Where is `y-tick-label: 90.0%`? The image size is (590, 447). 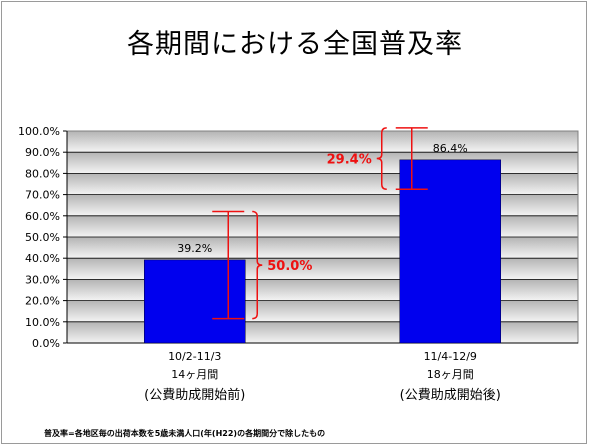 y-tick-label: 90.0% is located at coordinates (42, 152).